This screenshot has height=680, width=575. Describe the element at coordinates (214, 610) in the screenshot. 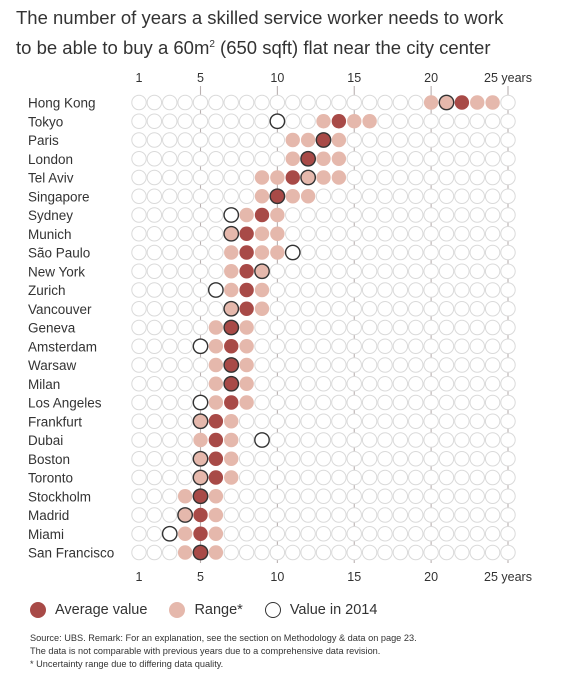

I see `chart-legend: Average value Range* Value in 2014` at that location.